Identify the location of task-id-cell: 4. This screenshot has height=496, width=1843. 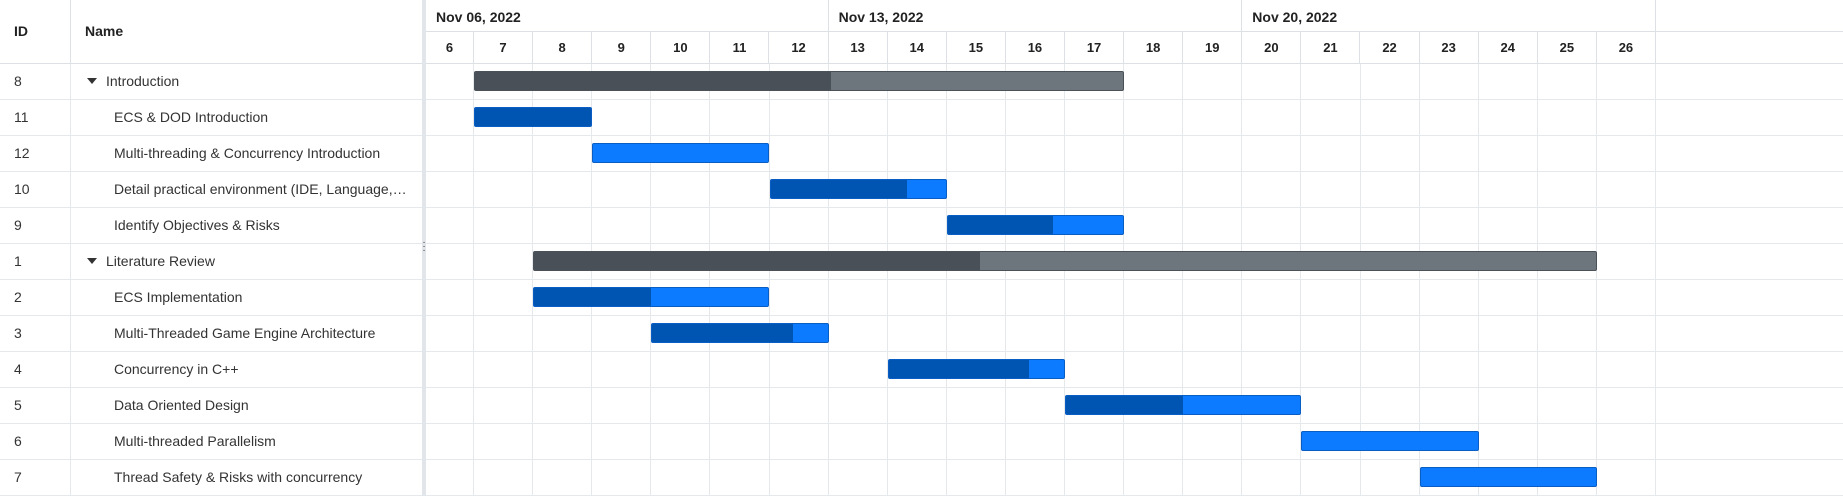
(35, 369).